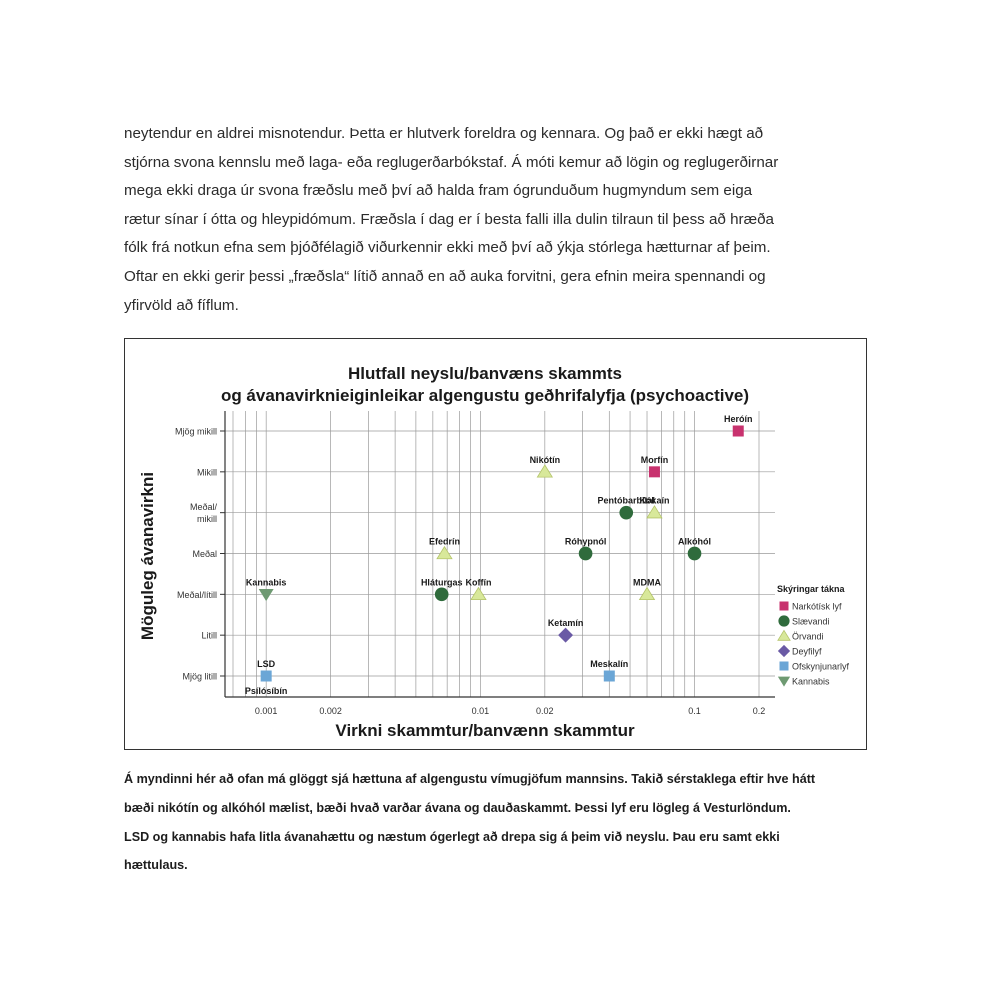 The image size is (992, 992). Describe the element at coordinates (485, 373) in the screenshot. I see `chart-title: Hlutfall neyslu/banvæns skammts` at that location.